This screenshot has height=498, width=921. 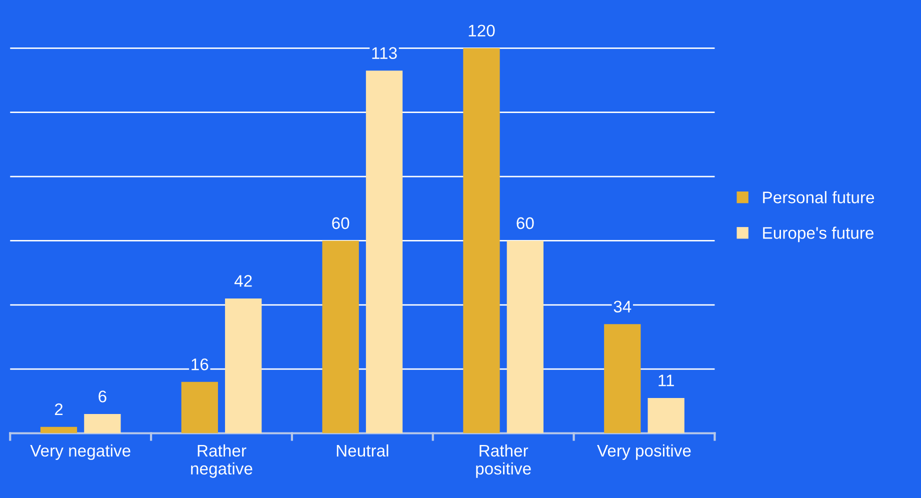 I want to click on data-label: 16, so click(x=200, y=364).